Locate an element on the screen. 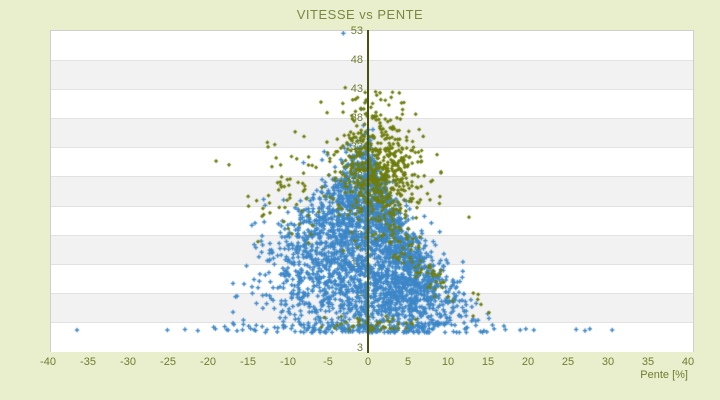 This screenshot has height=400, width=720. x-axis-title: Pente [%] is located at coordinates (664, 375).